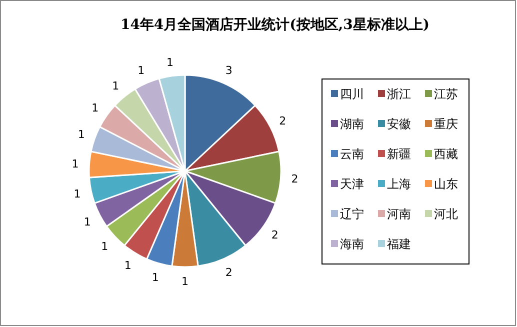 This screenshot has height=327, width=517. I want to click on legend-label: 福建, so click(399, 244).